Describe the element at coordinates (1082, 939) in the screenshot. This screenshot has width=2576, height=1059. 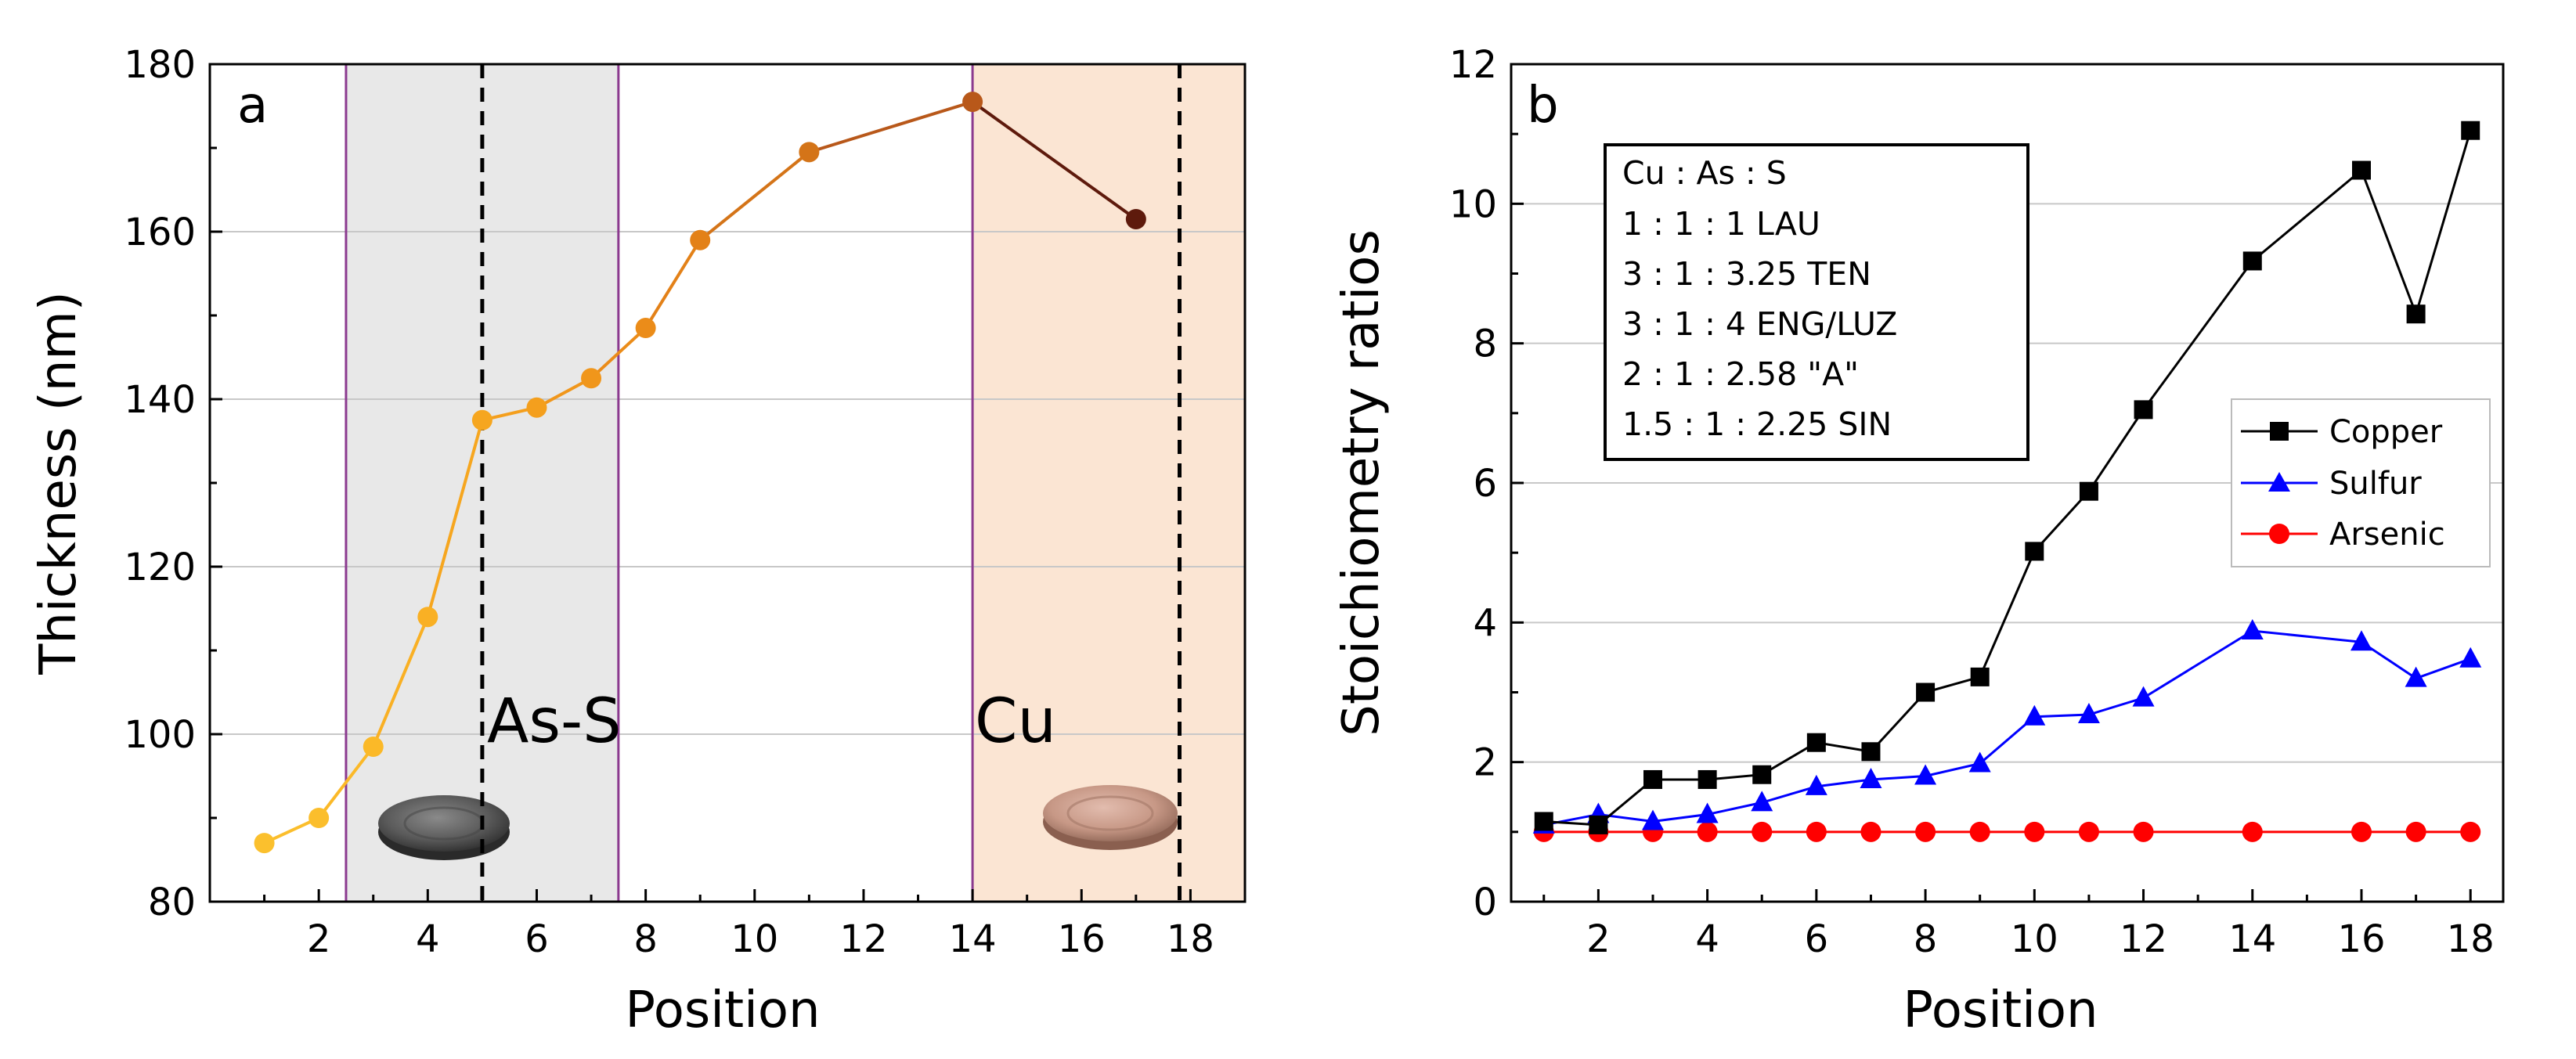
I see `panel-a-x-tick-label: 16` at that location.